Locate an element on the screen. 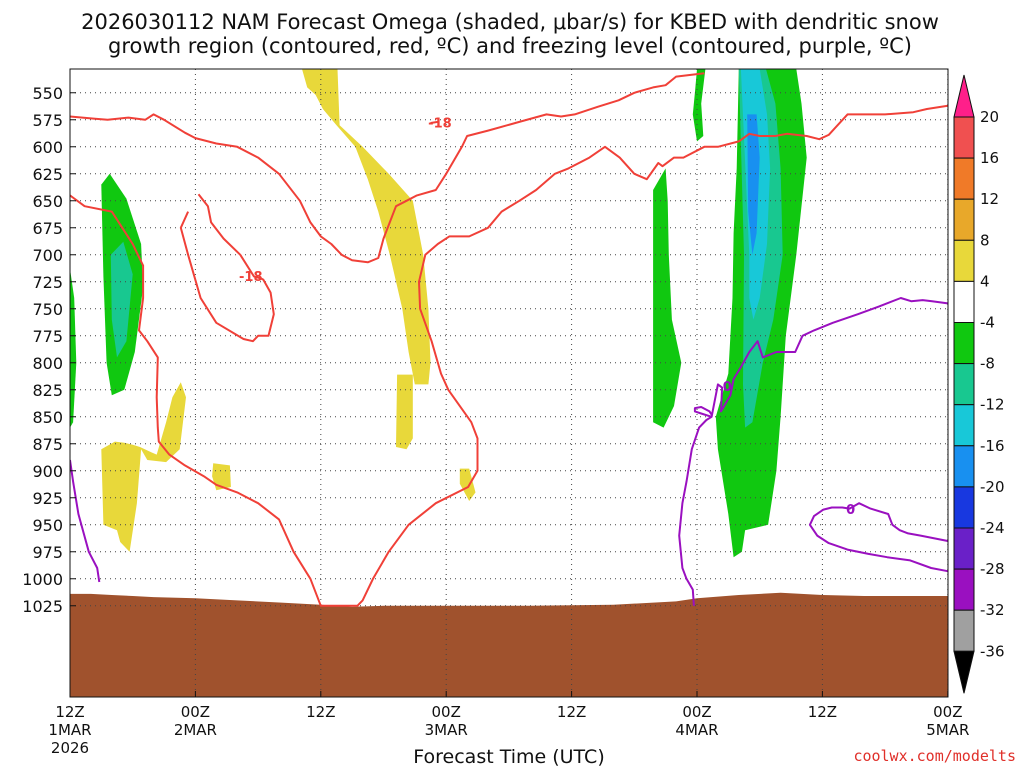 Image resolution: width=1024 pixels, height=768 pixels. contour-label-4: 0 is located at coordinates (850, 510).